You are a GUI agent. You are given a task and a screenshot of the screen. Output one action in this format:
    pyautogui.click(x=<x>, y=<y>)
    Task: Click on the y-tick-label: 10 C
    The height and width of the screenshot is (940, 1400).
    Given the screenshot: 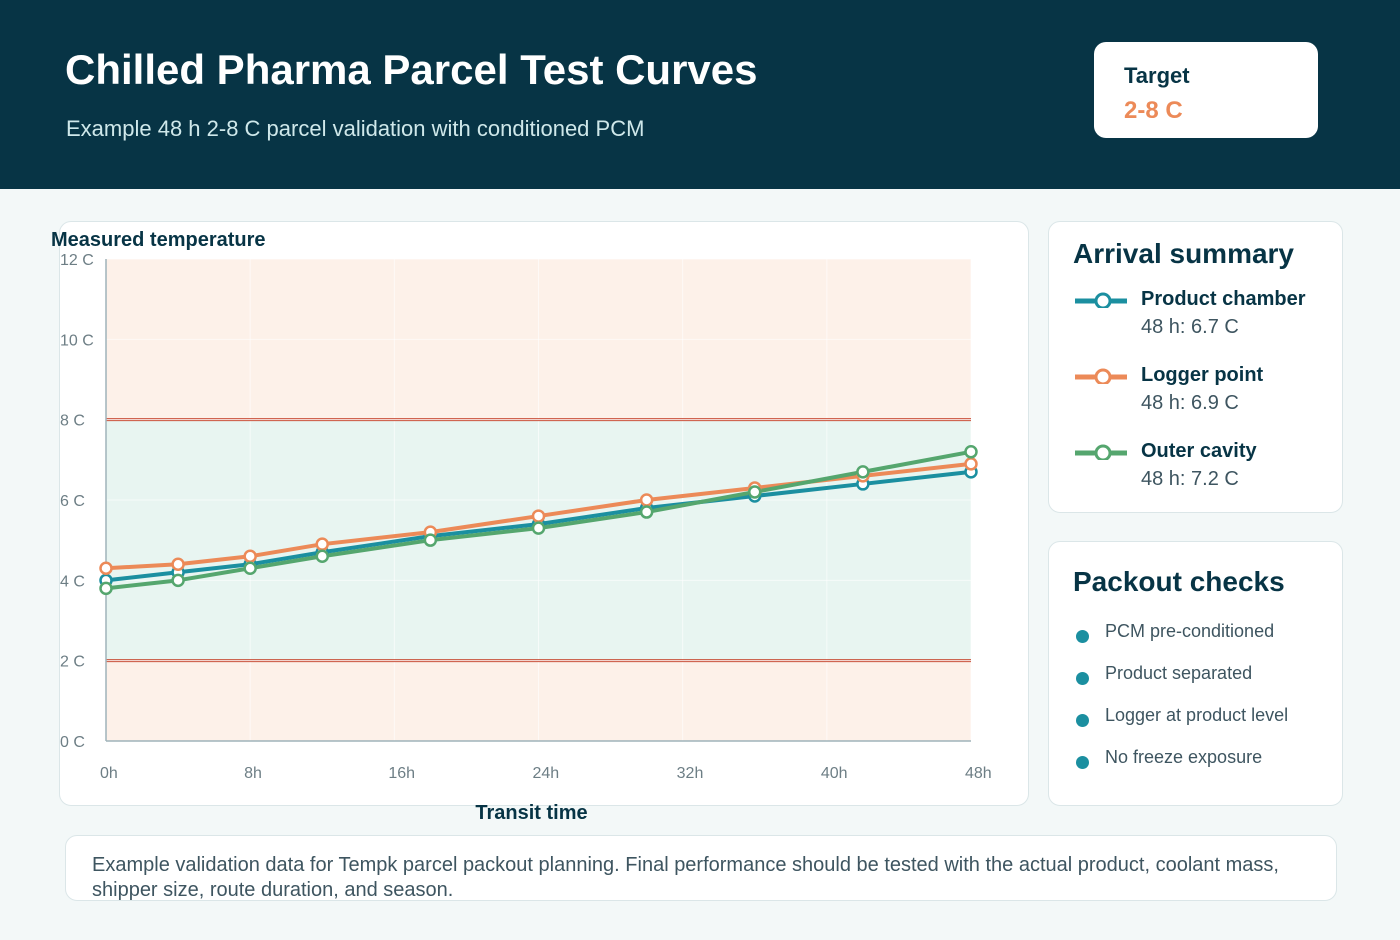 What is the action you would take?
    pyautogui.click(x=77, y=340)
    